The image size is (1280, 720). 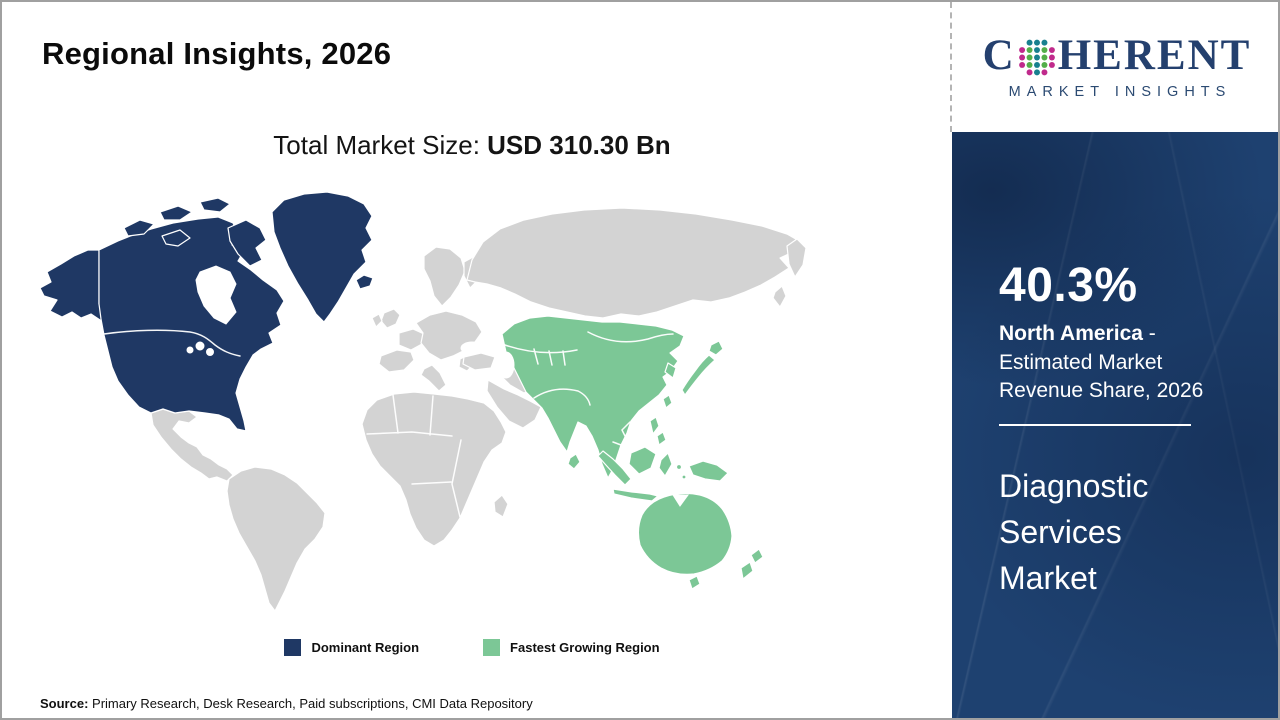 I want to click on market-name: Diagnostic Services Market, so click(x=1074, y=532).